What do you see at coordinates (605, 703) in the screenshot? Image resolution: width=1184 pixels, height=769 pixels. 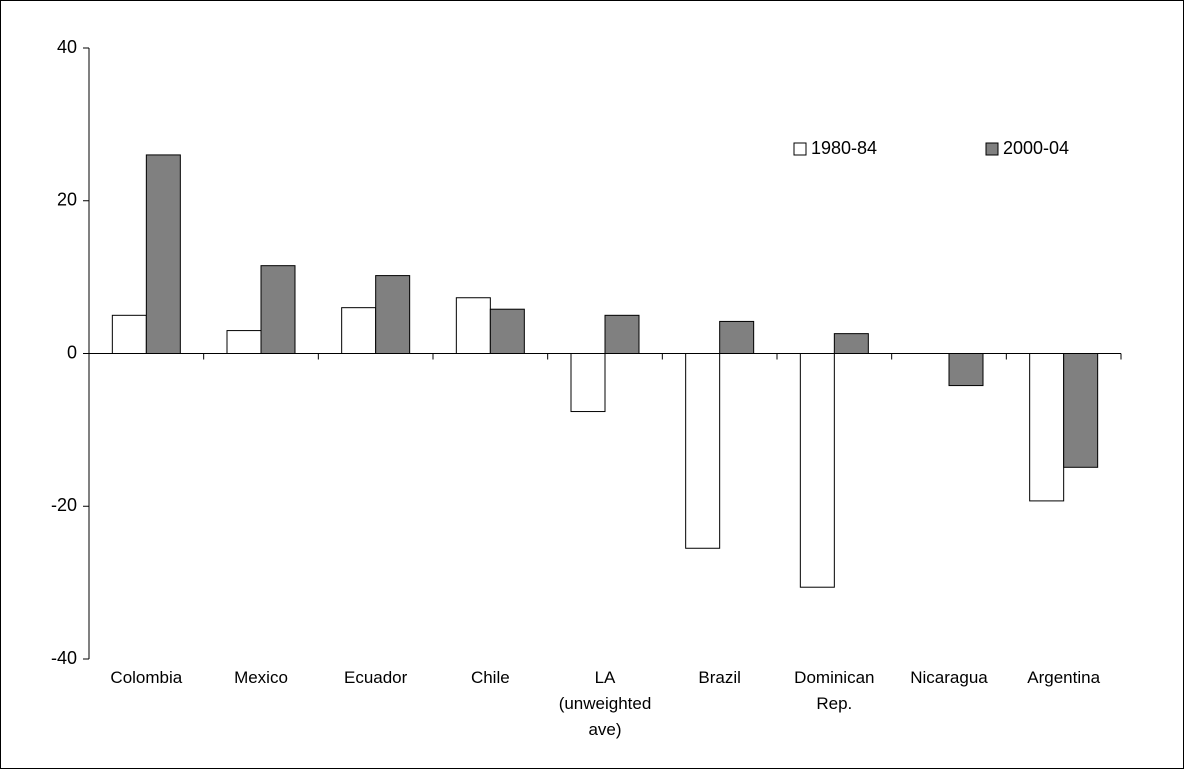 I see `x-tick-label: LA (unweighted ave)` at bounding box center [605, 703].